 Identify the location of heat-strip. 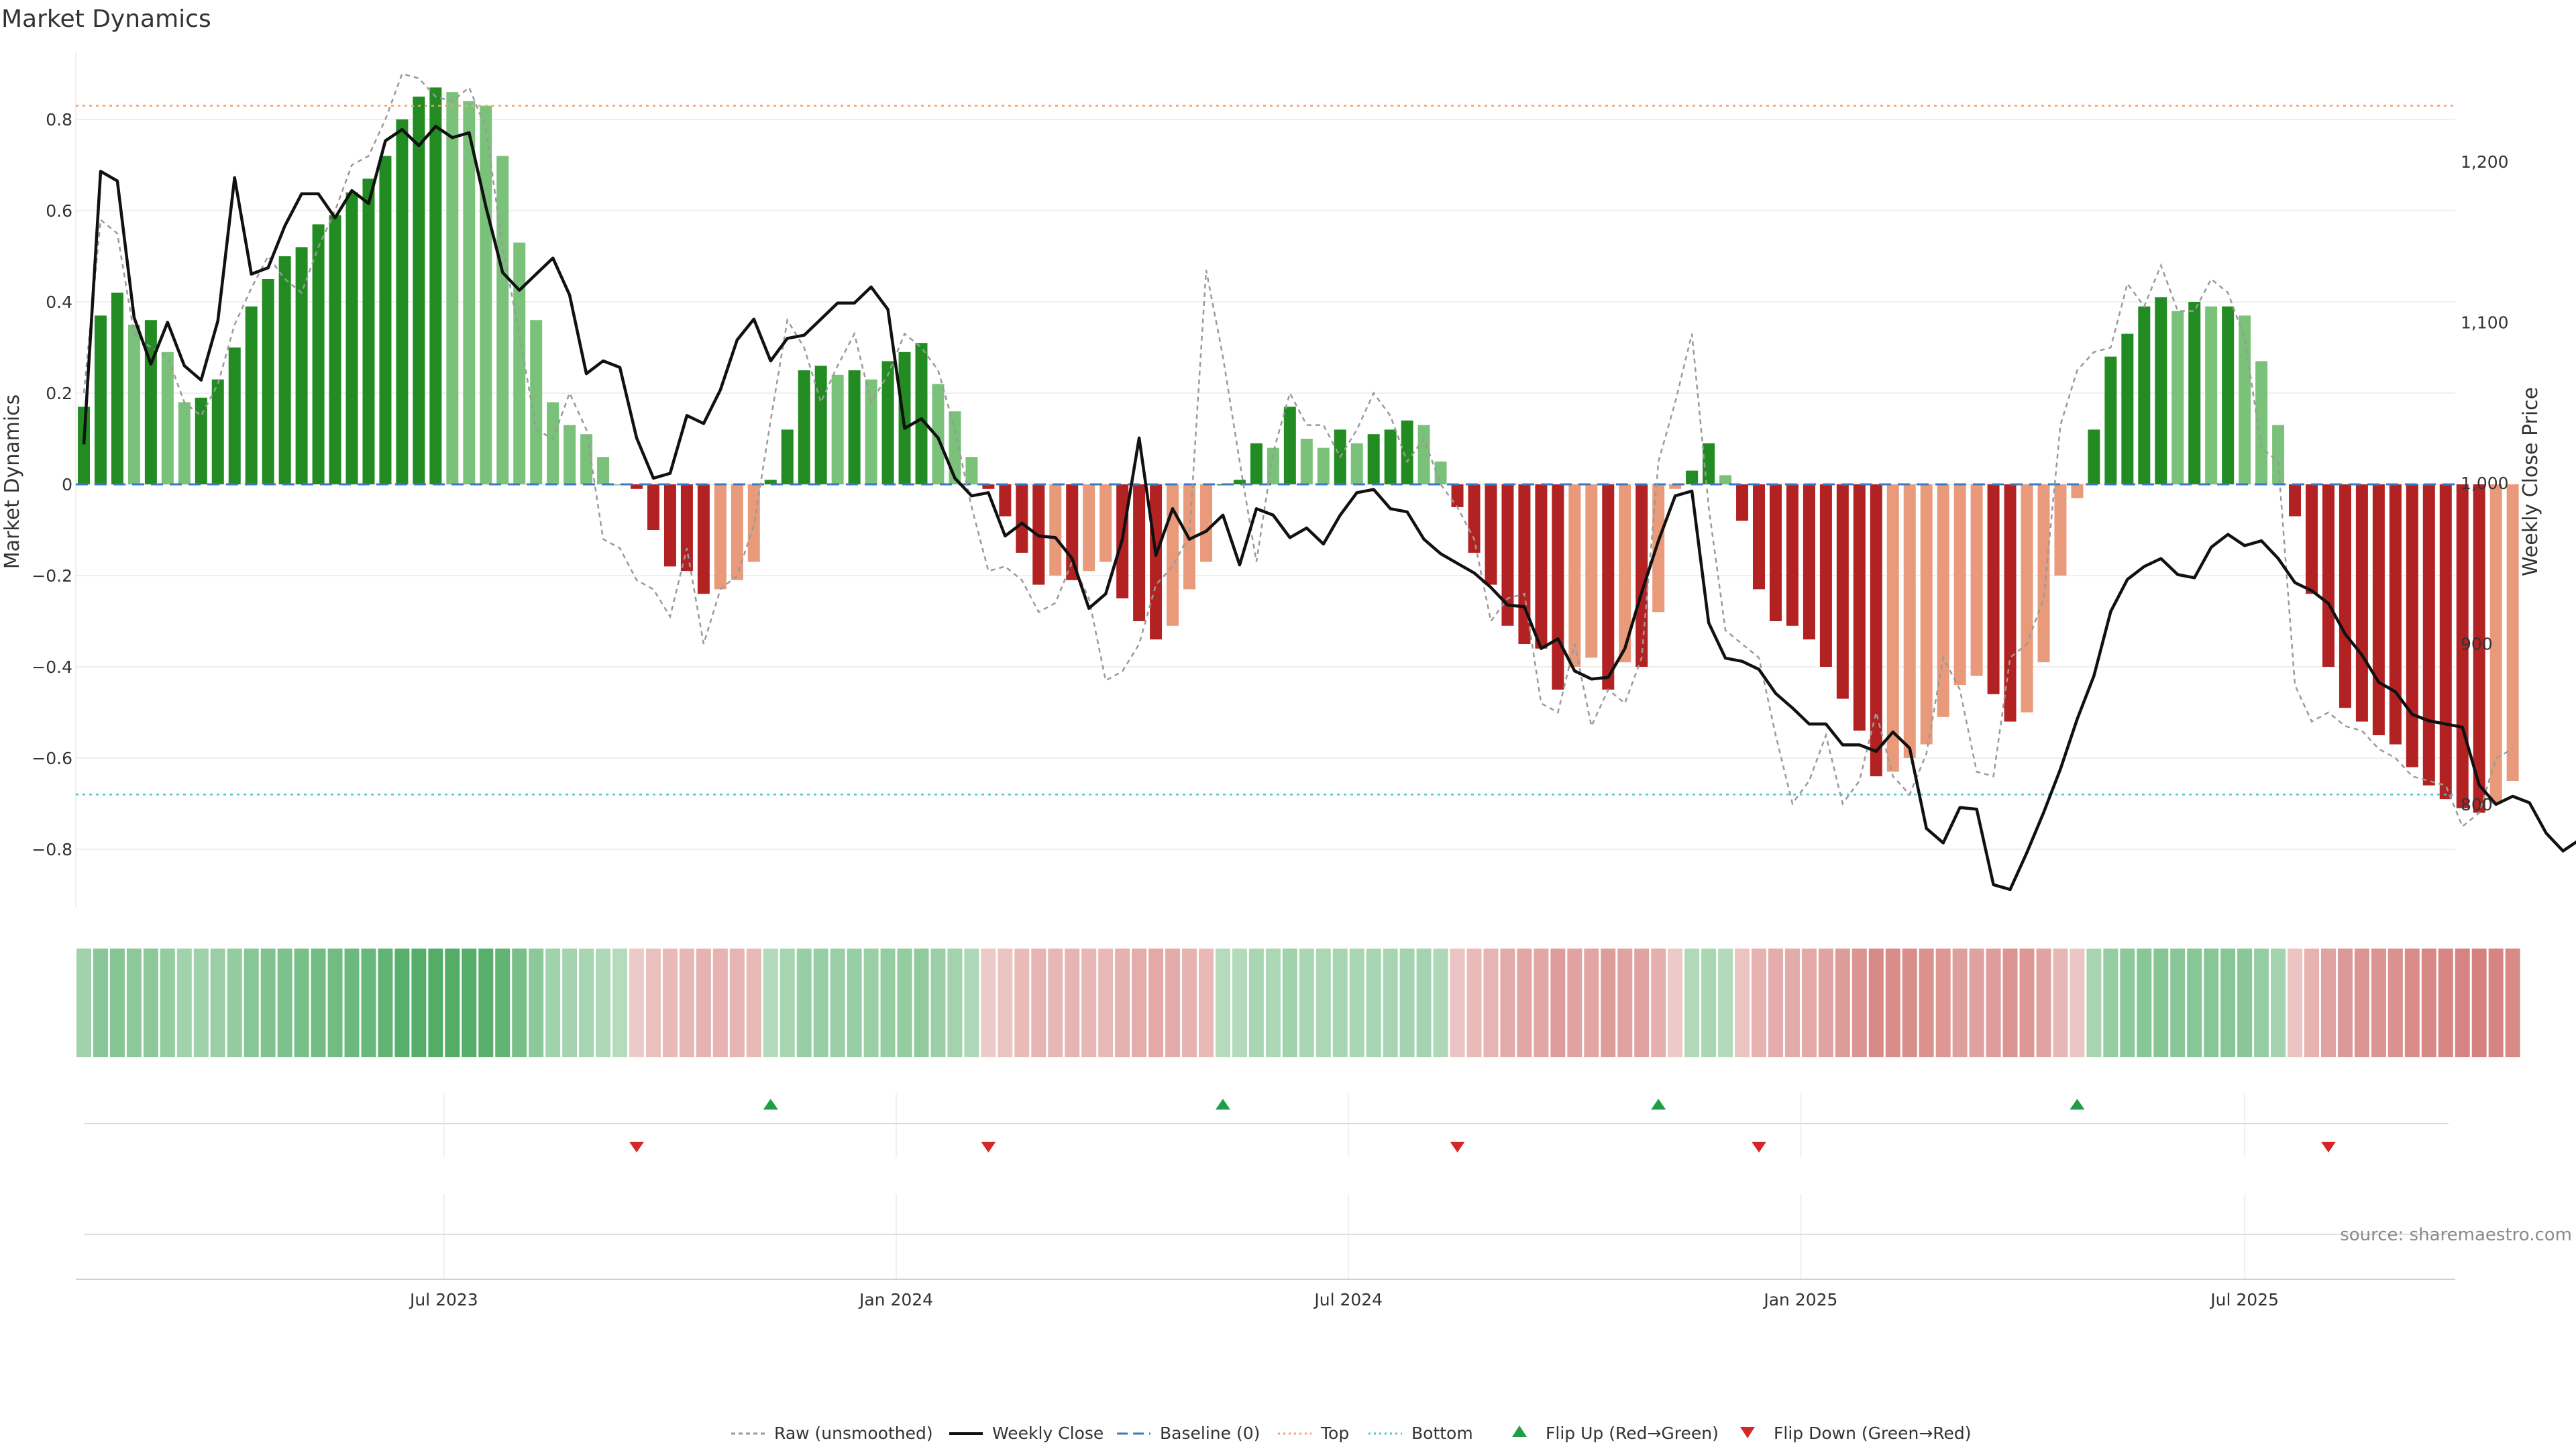
(1298, 1003).